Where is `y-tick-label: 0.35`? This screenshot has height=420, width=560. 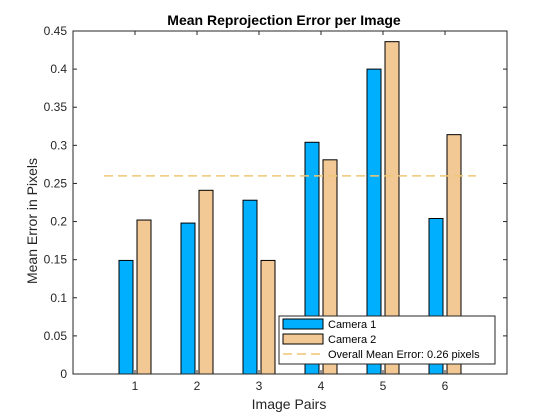 y-tick-label: 0.35 is located at coordinates (56, 107).